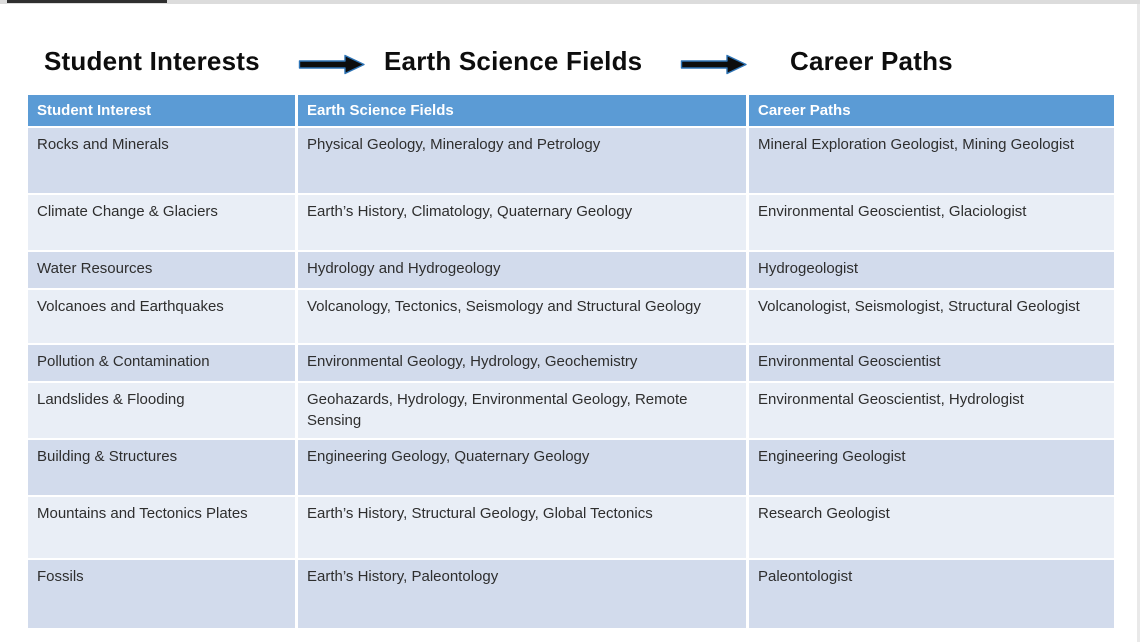 The height and width of the screenshot is (642, 1140). Describe the element at coordinates (931, 594) in the screenshot. I see `table-cell-careers: Paleontologist` at that location.